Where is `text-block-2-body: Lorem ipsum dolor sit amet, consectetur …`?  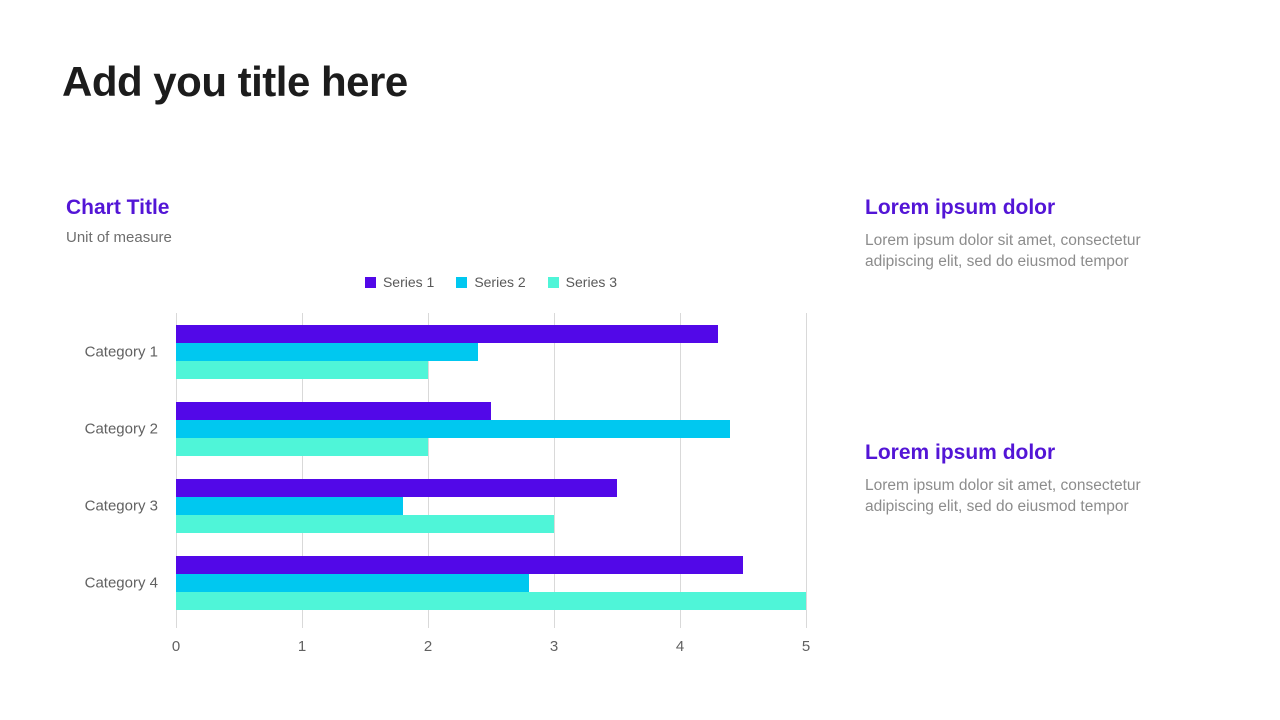 text-block-2-body: Lorem ipsum dolor sit amet, consectetur … is located at coordinates (1003, 496).